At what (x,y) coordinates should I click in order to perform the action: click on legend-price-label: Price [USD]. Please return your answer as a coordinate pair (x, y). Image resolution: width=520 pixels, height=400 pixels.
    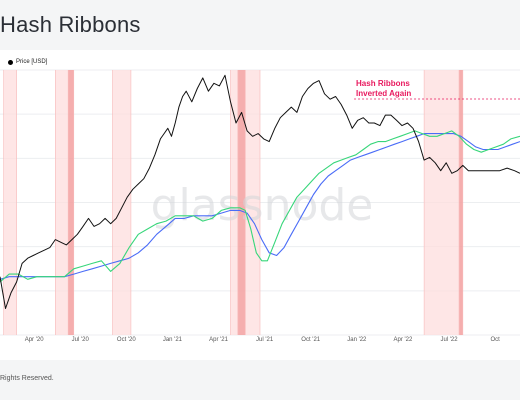
    Looking at the image, I should click on (32, 62).